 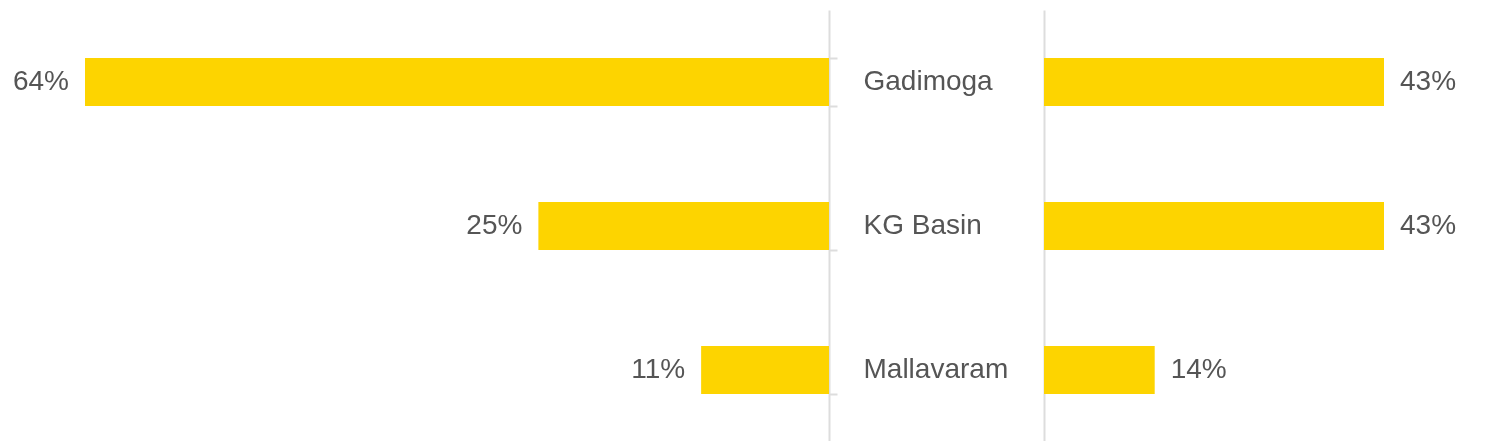 I want to click on data-label: 64%, so click(x=40, y=80).